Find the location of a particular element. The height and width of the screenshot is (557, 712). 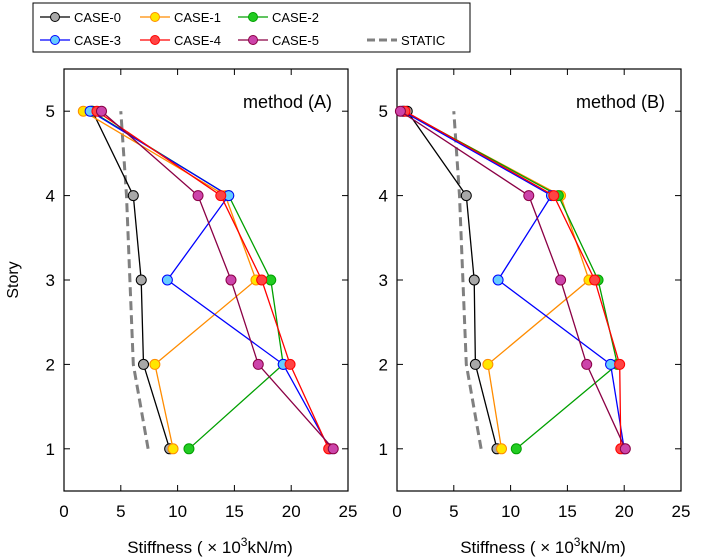

legend-item-case-4: CASE-4 is located at coordinates (180, 40).